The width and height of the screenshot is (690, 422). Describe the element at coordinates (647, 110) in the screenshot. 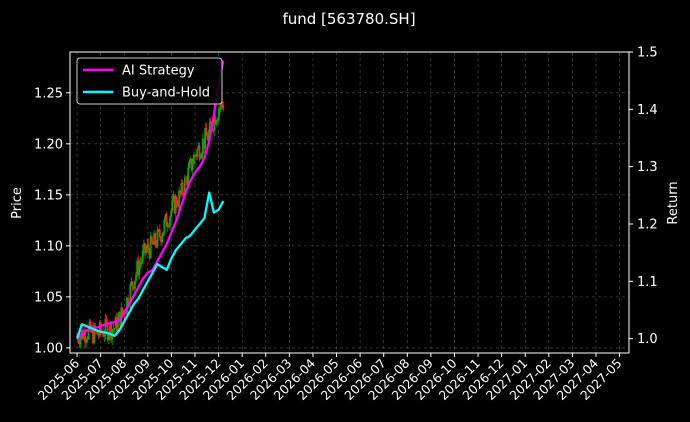

I see `tick-label-right: 1.4` at that location.